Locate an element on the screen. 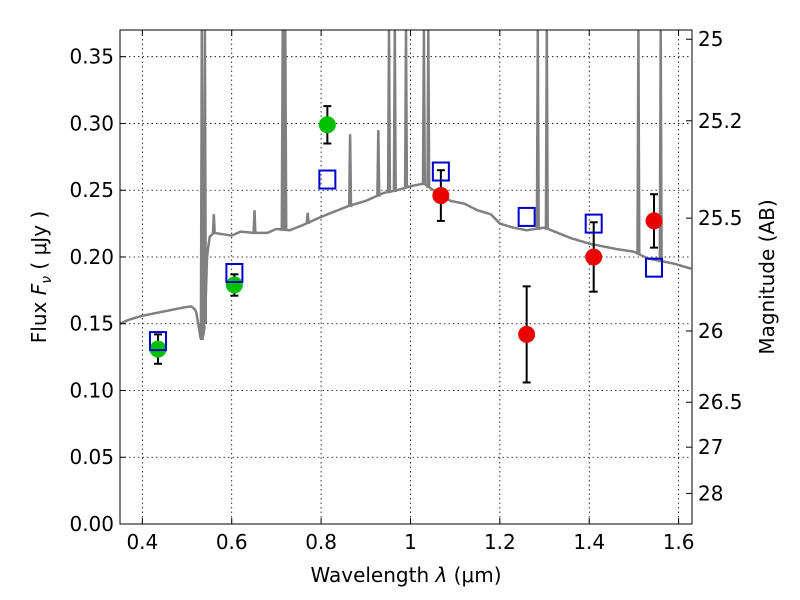  y2-tick-label: 25 is located at coordinates (710, 39).